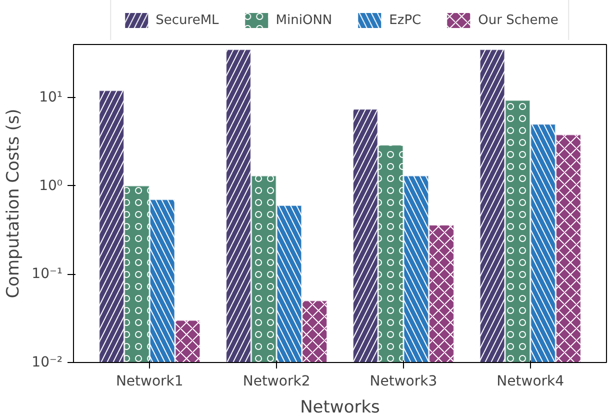 The height and width of the screenshot is (420, 608). I want to click on x-axis-title: Networks, so click(340, 408).